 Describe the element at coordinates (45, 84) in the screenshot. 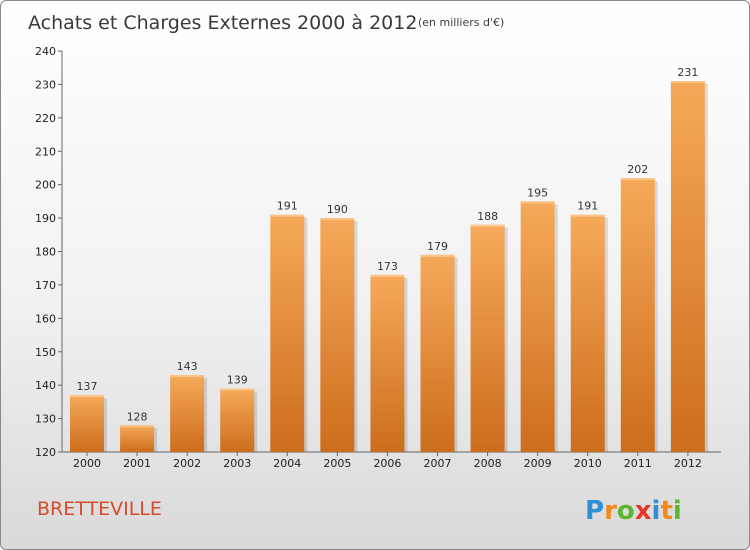

I see `y-tick-label: 230` at that location.